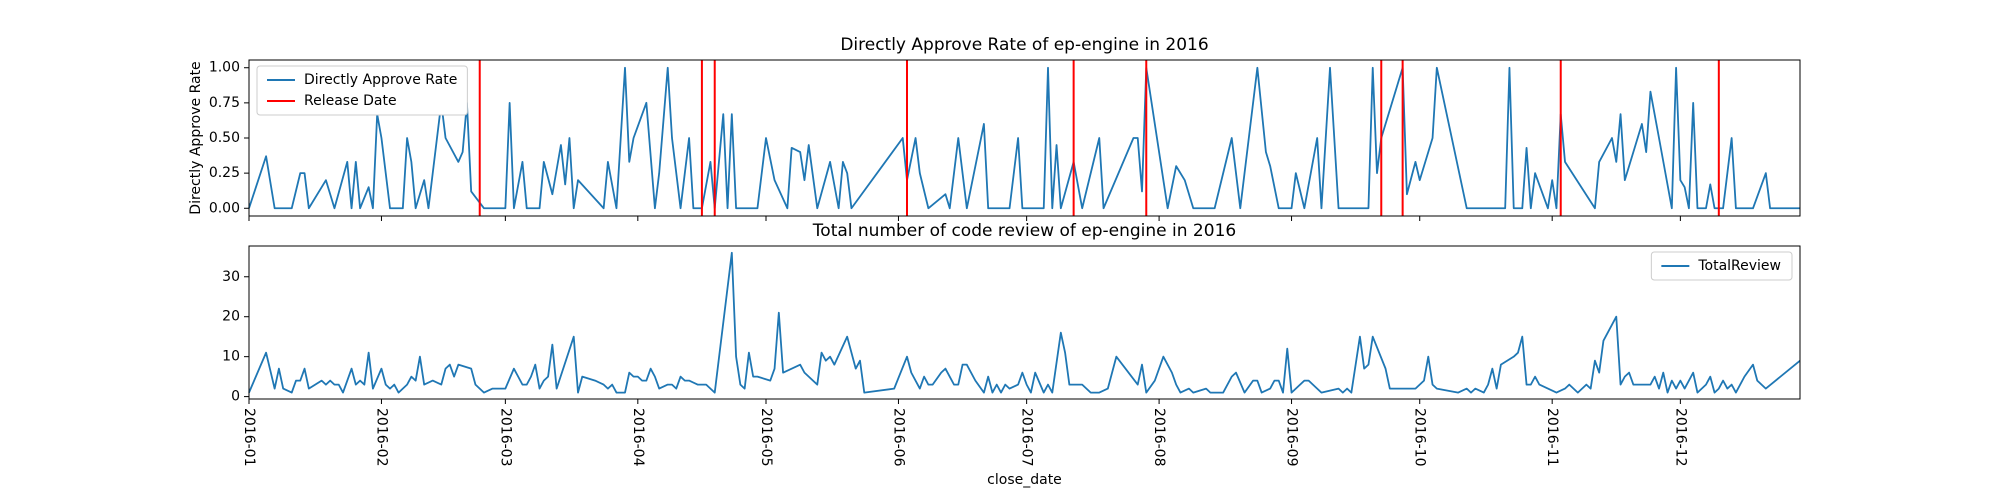 This screenshot has width=2000, height=500. What do you see at coordinates (231, 357) in the screenshot?
I see `y-tick-label: 10` at bounding box center [231, 357].